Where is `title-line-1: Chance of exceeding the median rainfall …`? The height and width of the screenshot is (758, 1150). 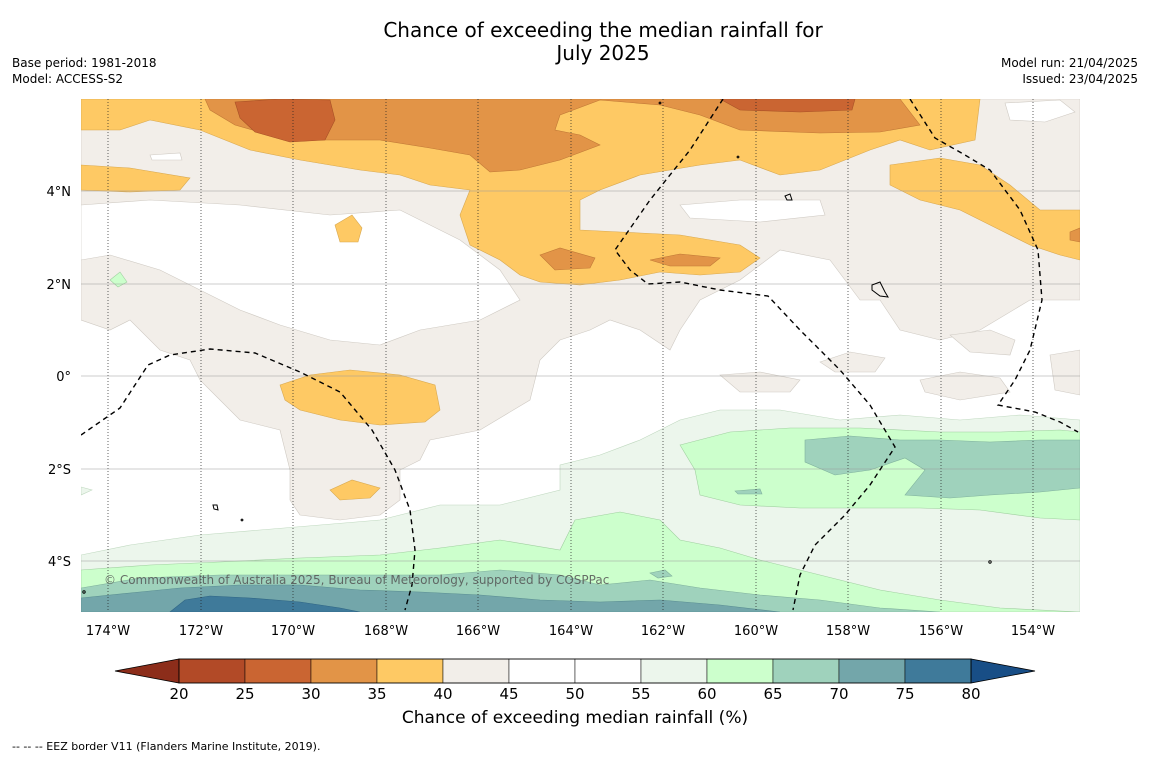
title-line-1: Chance of exceeding the median rainfall … is located at coordinates (603, 30).